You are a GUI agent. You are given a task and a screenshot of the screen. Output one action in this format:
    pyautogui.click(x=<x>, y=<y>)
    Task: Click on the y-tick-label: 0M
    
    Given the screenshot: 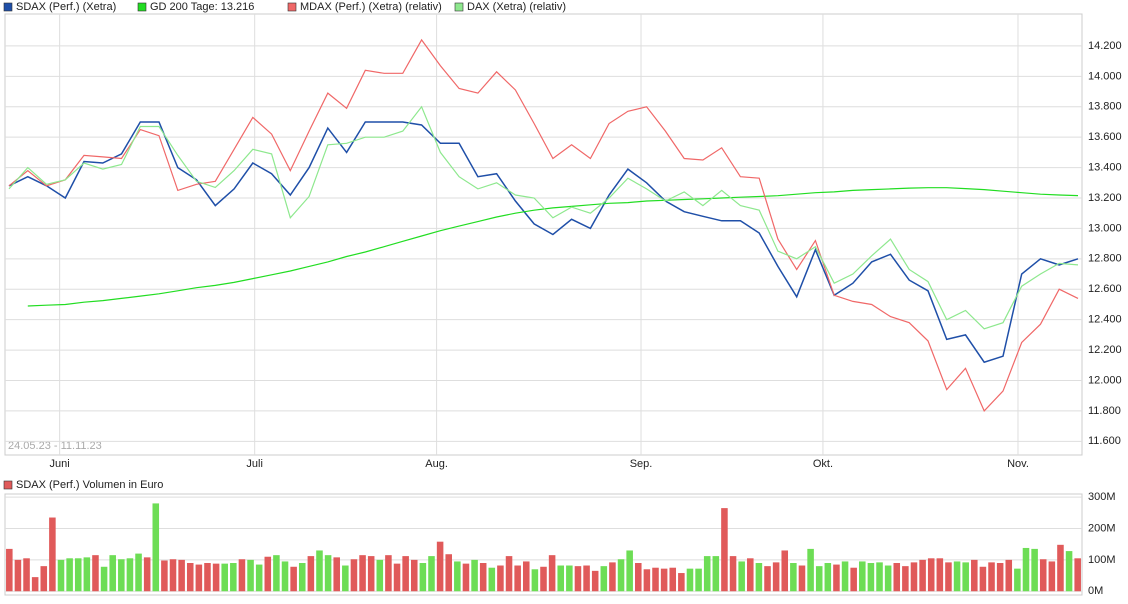 What is the action you would take?
    pyautogui.click(x=1095, y=591)
    